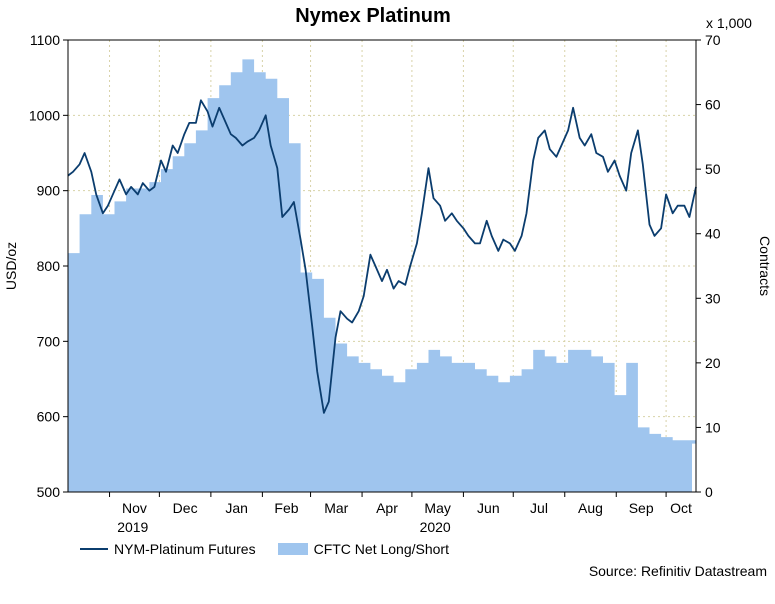 The width and height of the screenshot is (775, 604). What do you see at coordinates (134, 508) in the screenshot?
I see `x-tick-label-nov: Nov` at bounding box center [134, 508].